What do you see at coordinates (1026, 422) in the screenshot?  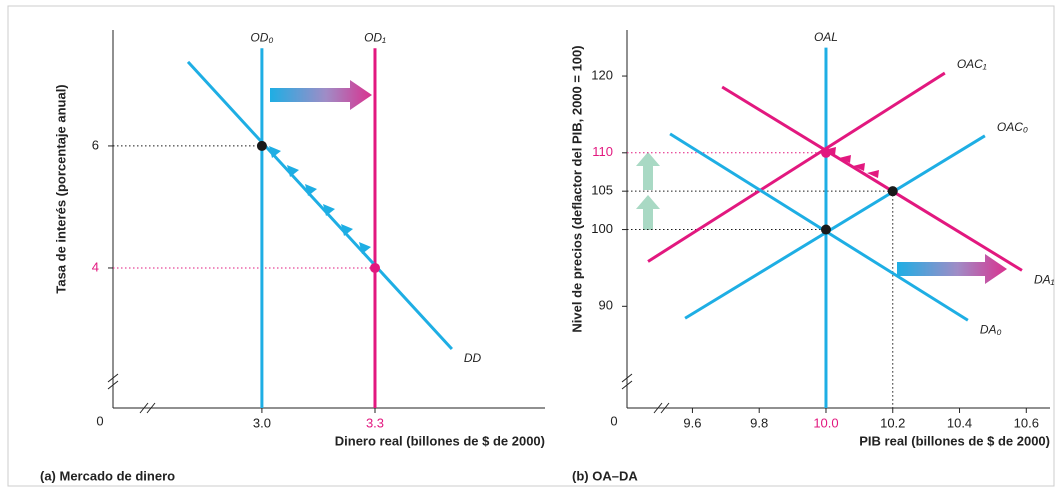 I see `x-tick-label: 10.6` at bounding box center [1026, 422].